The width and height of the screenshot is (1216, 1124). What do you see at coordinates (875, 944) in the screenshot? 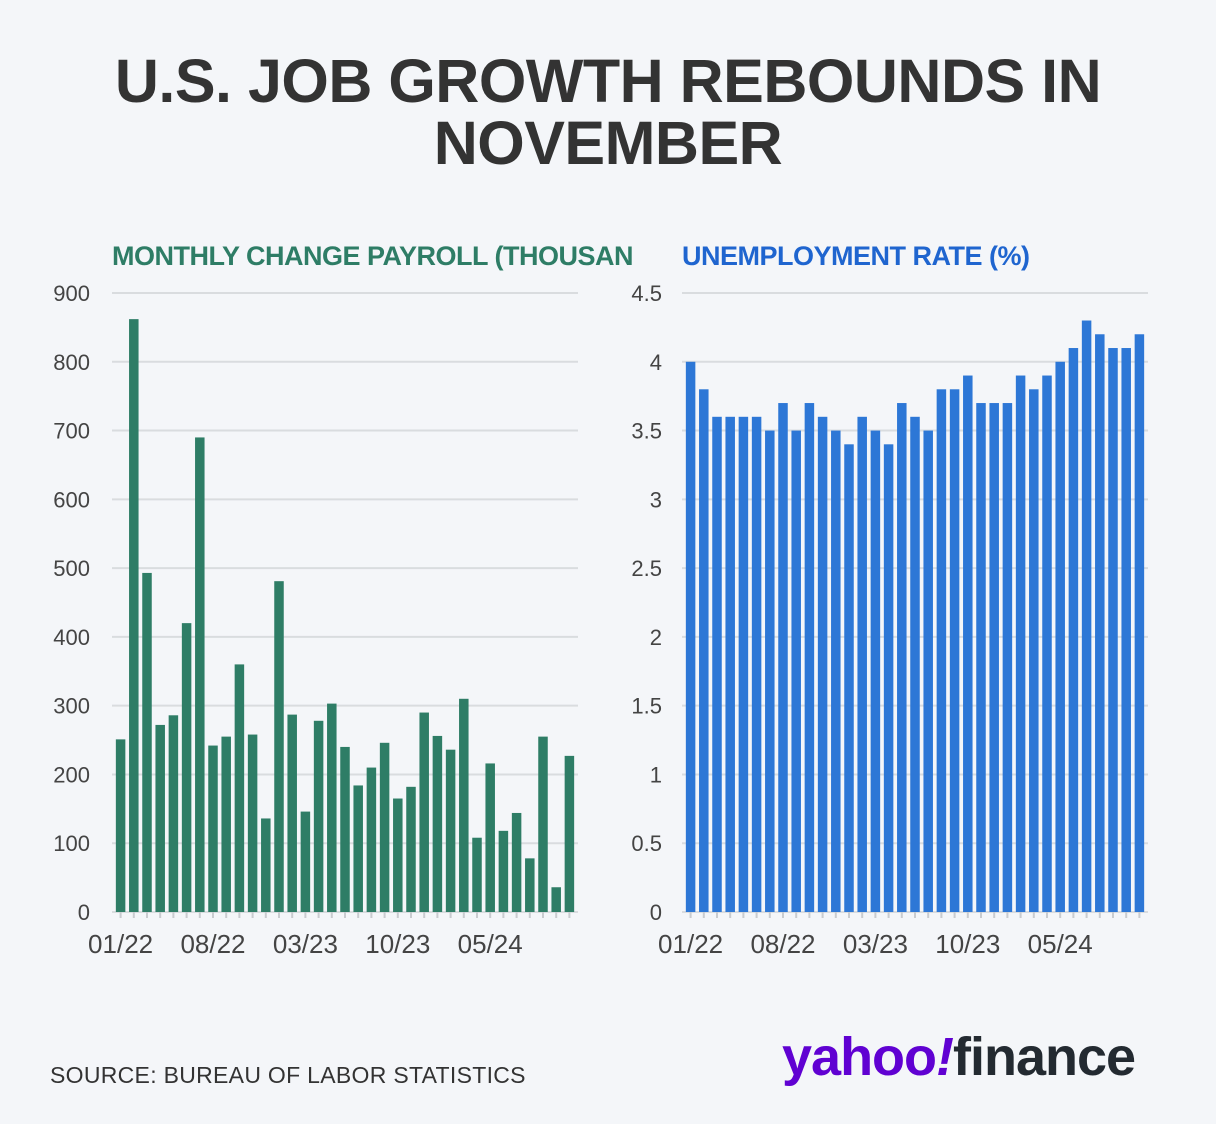
I see `rate-x-tick-label: 03/23` at bounding box center [875, 944].